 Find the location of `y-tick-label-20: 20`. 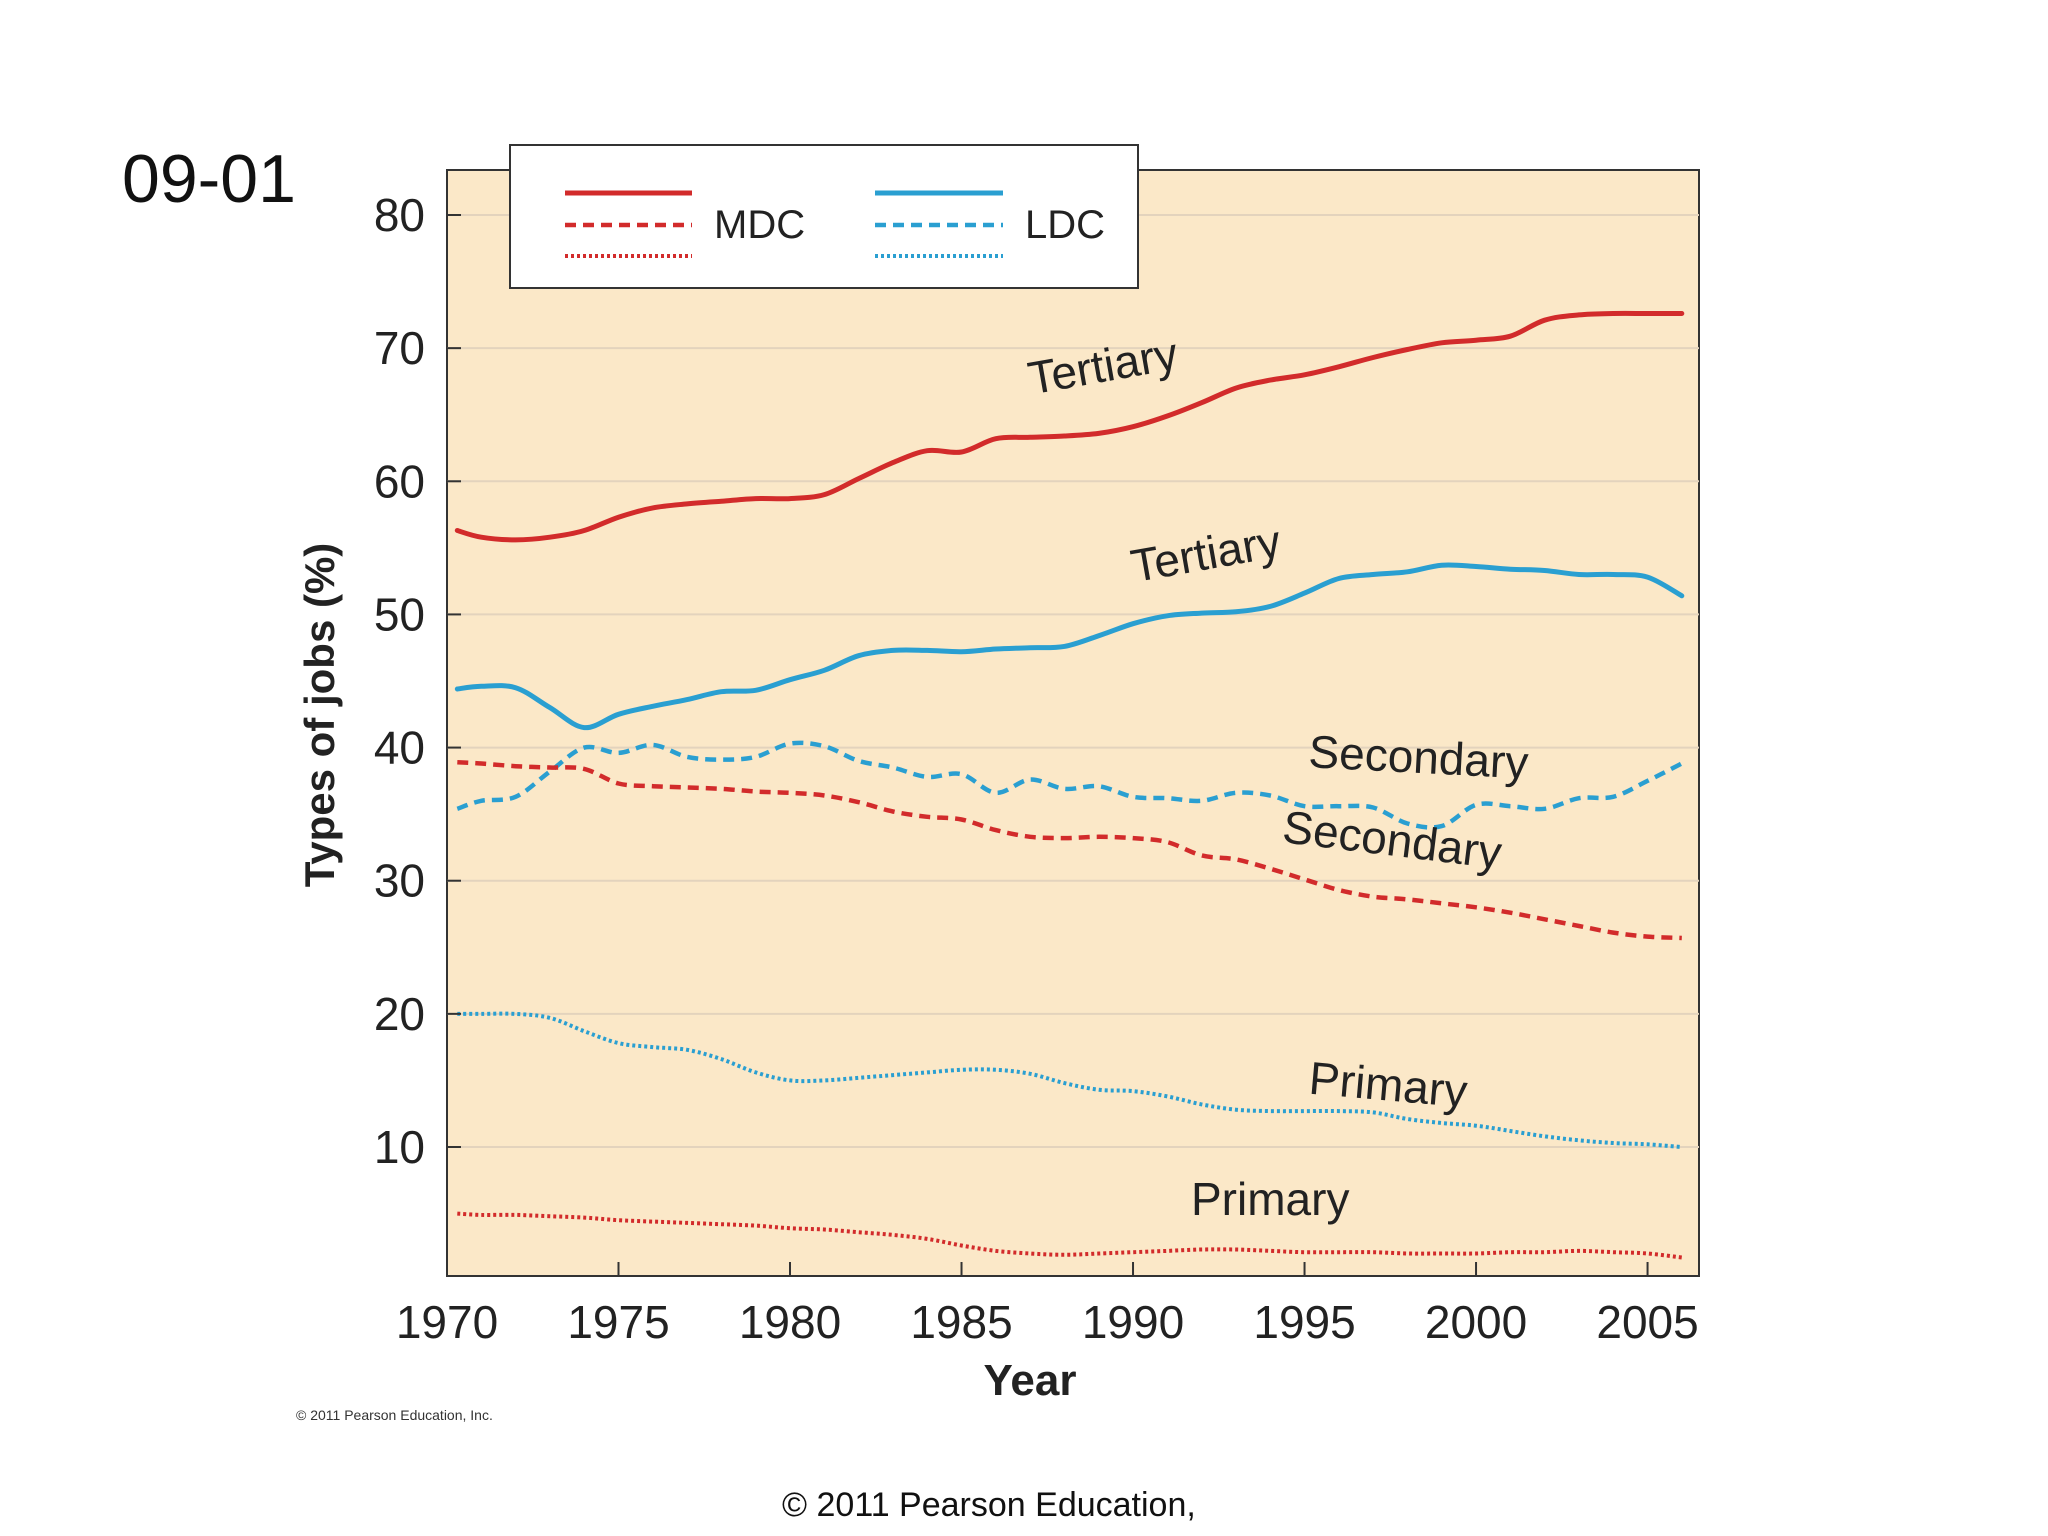

y-tick-label-20: 20 is located at coordinates (399, 1014).